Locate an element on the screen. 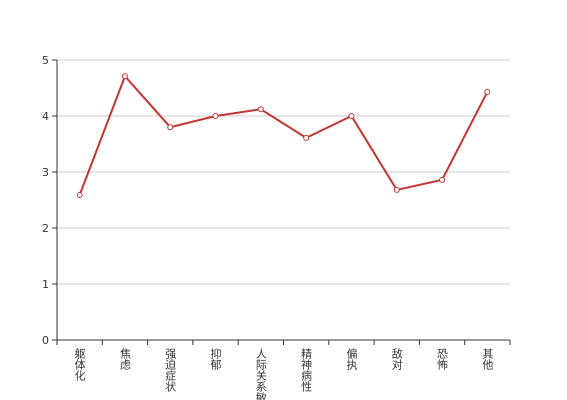 This screenshot has height=400, width=567. y-tick-label: 1 is located at coordinates (45, 284).